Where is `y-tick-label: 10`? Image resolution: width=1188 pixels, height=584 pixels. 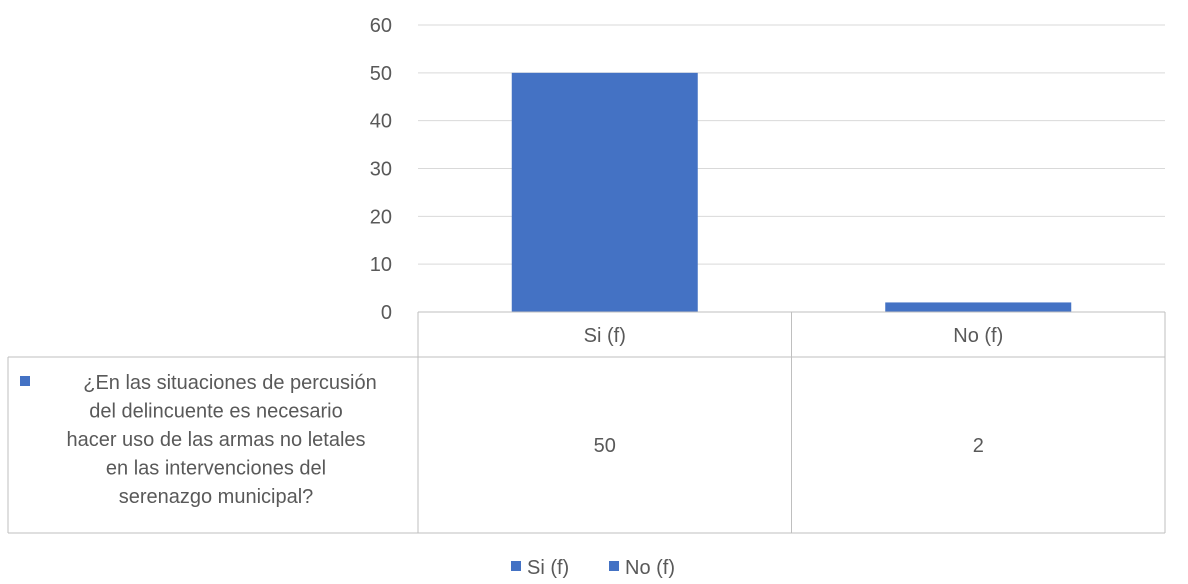 y-tick-label: 10 is located at coordinates (381, 265).